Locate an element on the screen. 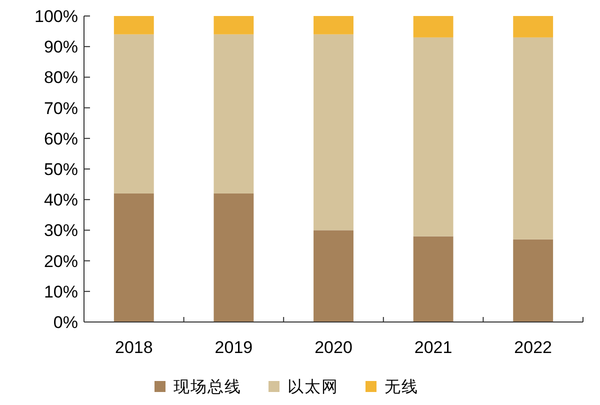 The height and width of the screenshot is (405, 600). x-tick-label: 2020 is located at coordinates (333, 347).